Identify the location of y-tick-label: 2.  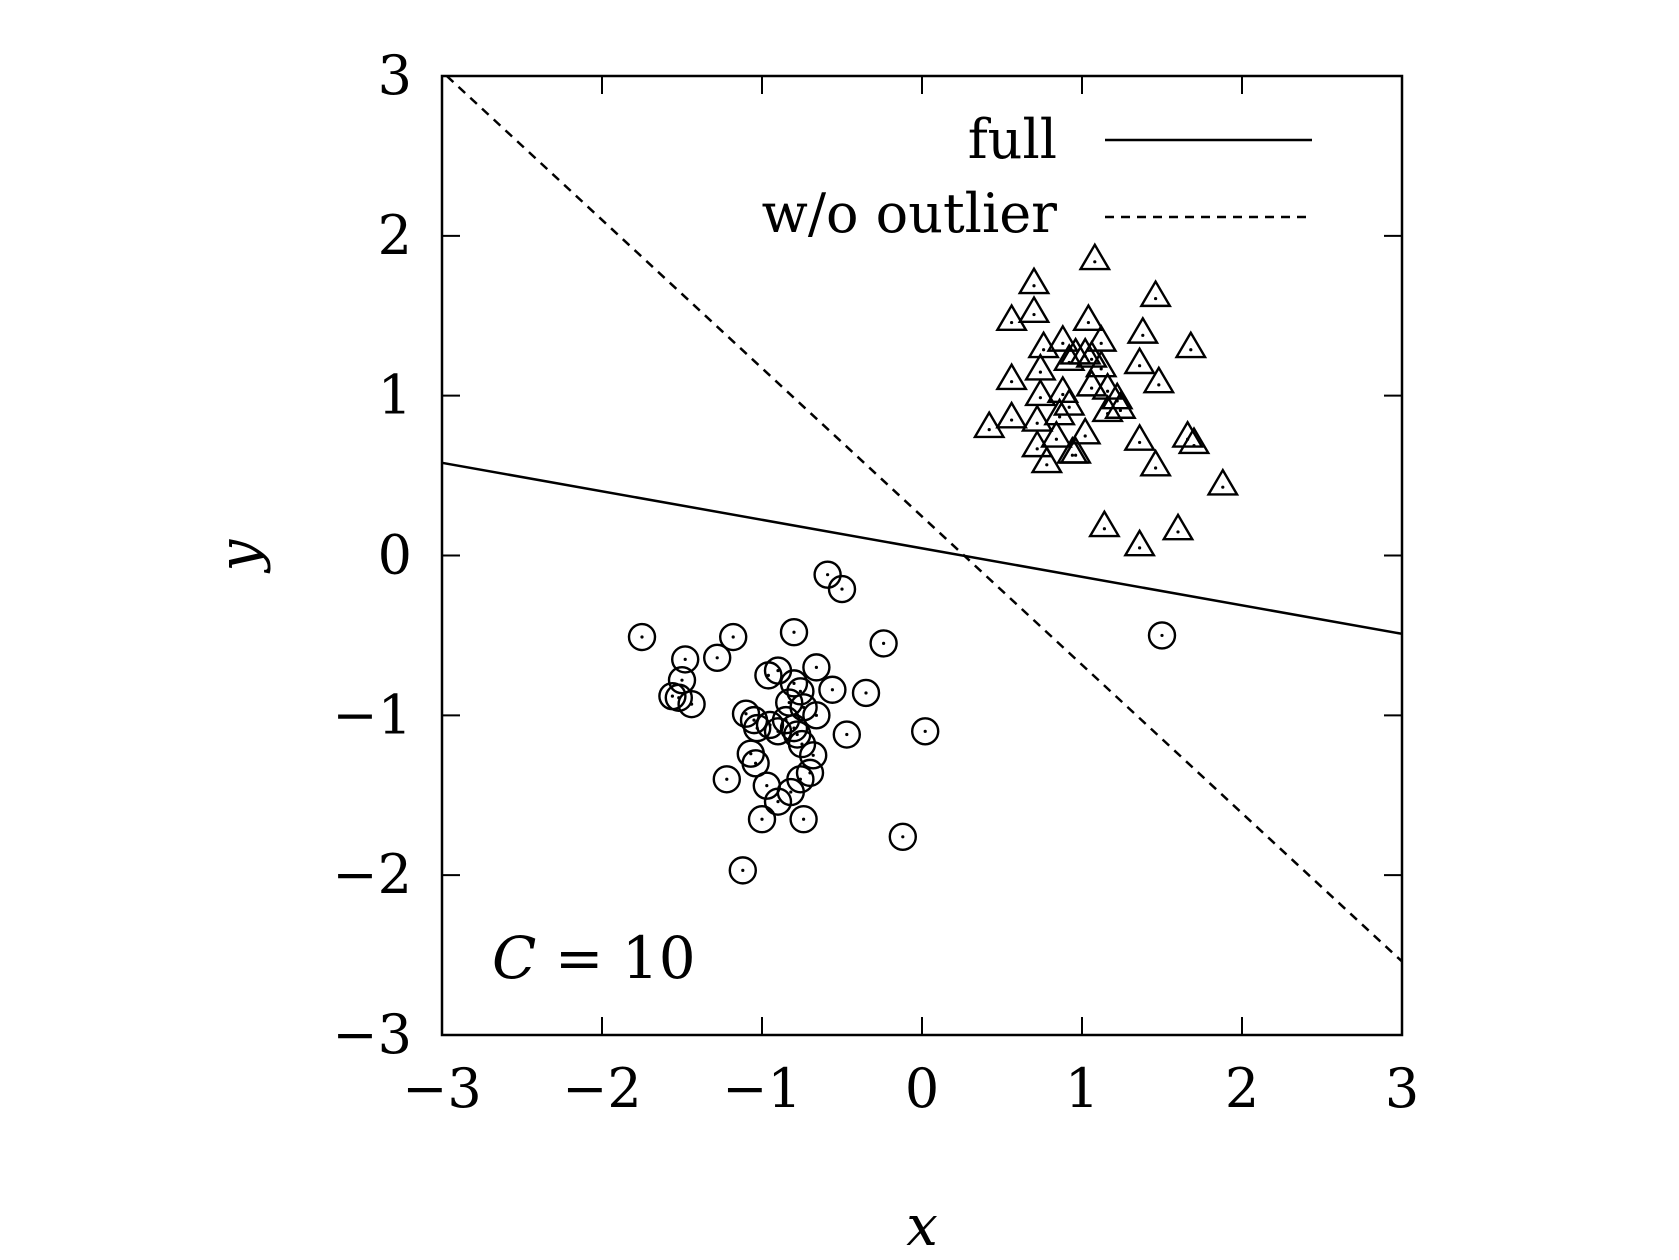
(395, 235).